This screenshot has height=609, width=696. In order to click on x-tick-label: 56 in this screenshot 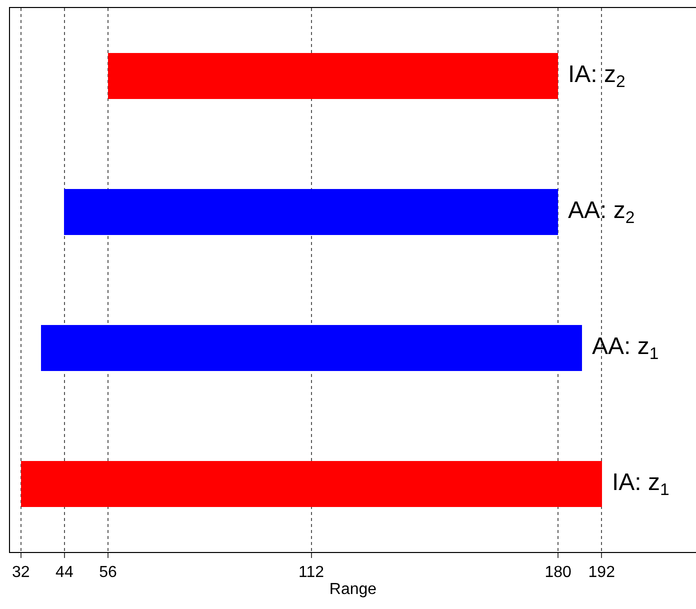, I will do `click(108, 573)`.